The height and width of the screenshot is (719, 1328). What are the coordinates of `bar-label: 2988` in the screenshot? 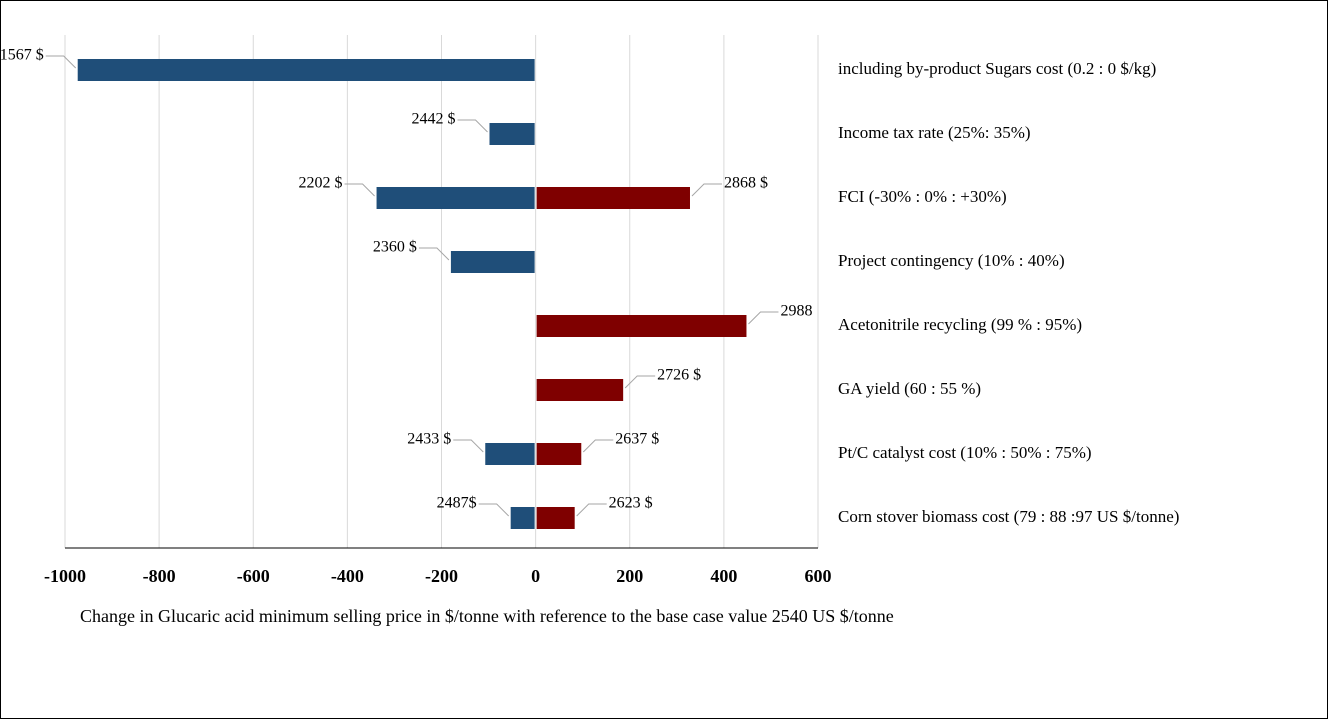 It's located at (796, 311).